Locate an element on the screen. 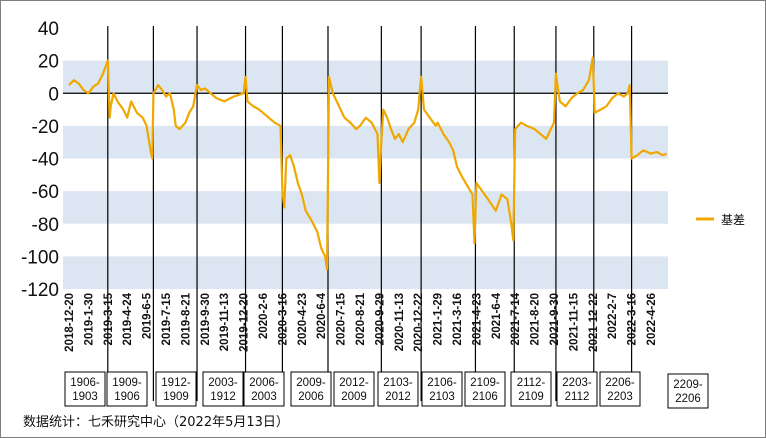 This screenshot has width=766, height=438. contract-label: 2203 is located at coordinates (620, 397).